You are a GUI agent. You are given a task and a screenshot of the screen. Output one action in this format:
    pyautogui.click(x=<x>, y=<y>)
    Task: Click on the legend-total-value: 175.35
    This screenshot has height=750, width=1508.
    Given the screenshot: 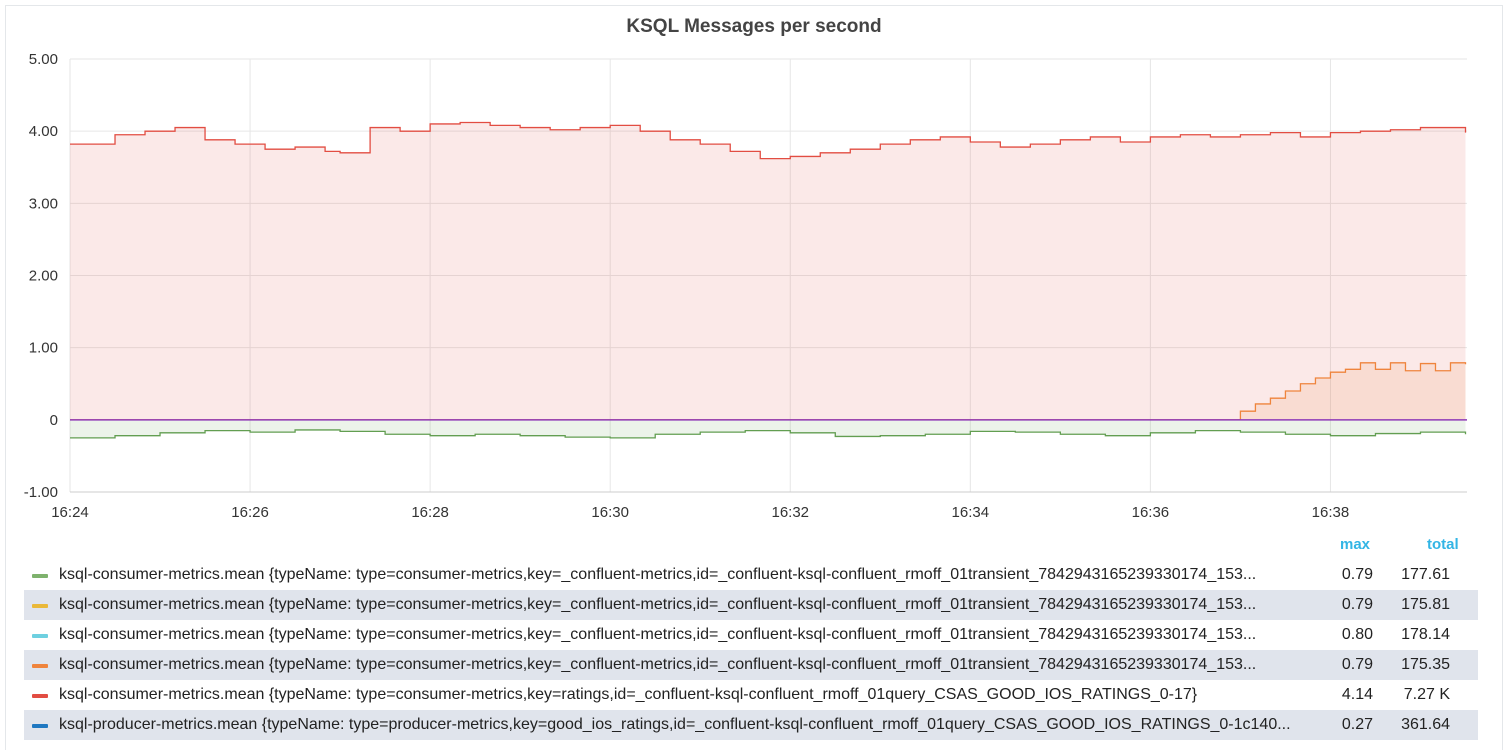 What is the action you would take?
    pyautogui.click(x=1425, y=664)
    